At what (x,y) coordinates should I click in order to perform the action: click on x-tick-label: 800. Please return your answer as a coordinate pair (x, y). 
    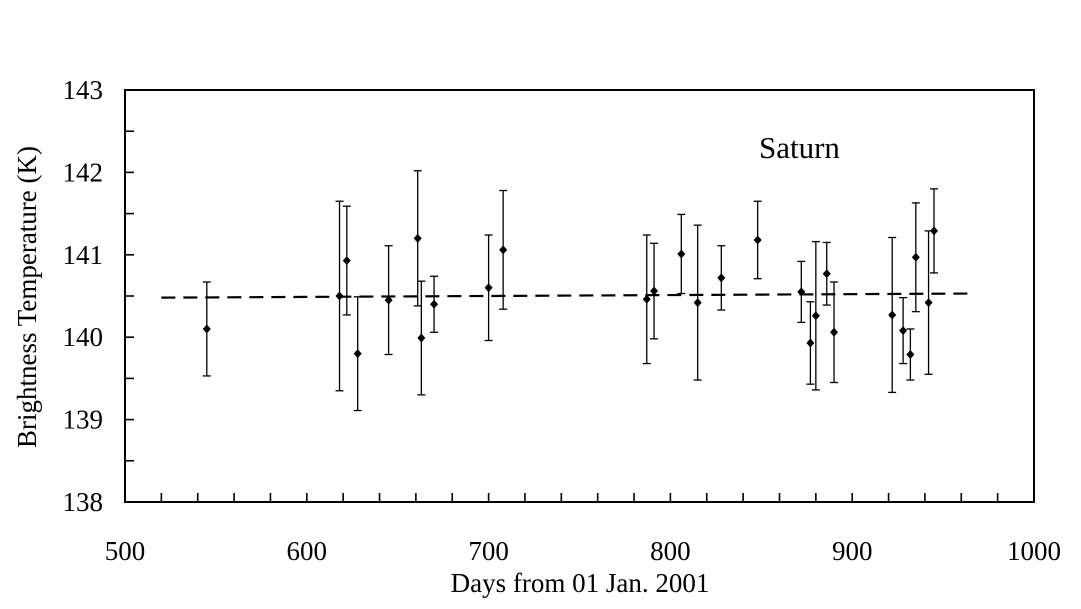
    Looking at the image, I should click on (670, 551).